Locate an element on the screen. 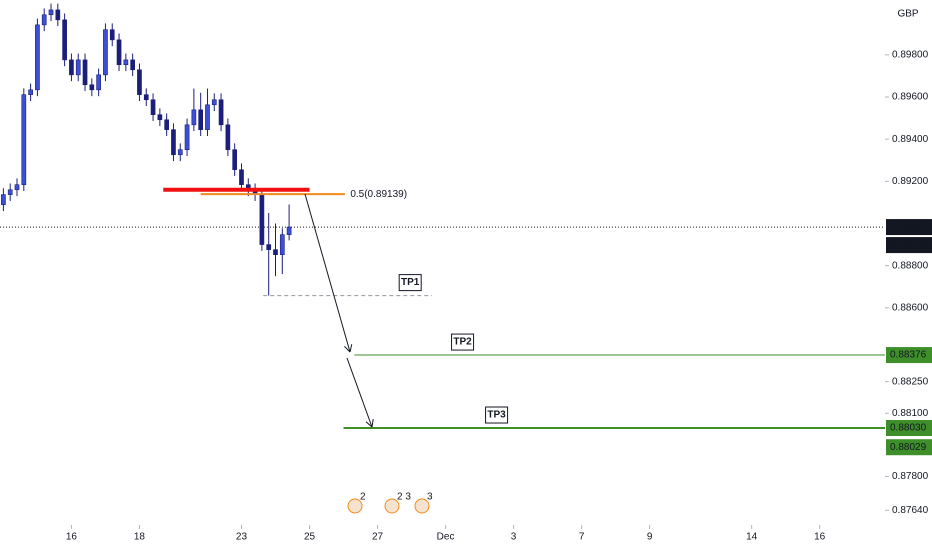 This screenshot has height=550, width=932. event-label: 2 is located at coordinates (363, 497).